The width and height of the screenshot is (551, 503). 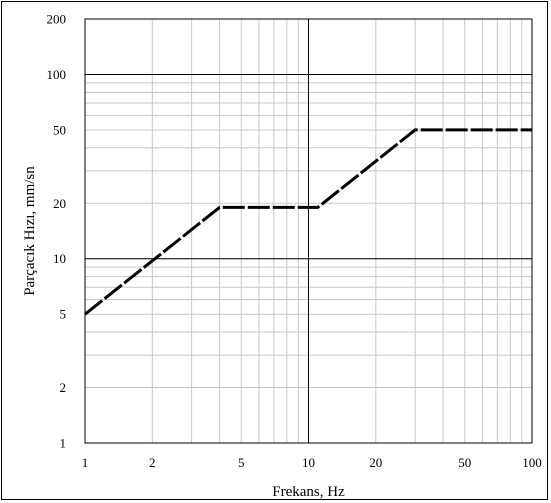 What do you see at coordinates (59, 258) in the screenshot?
I see `y-tick-label: 10` at bounding box center [59, 258].